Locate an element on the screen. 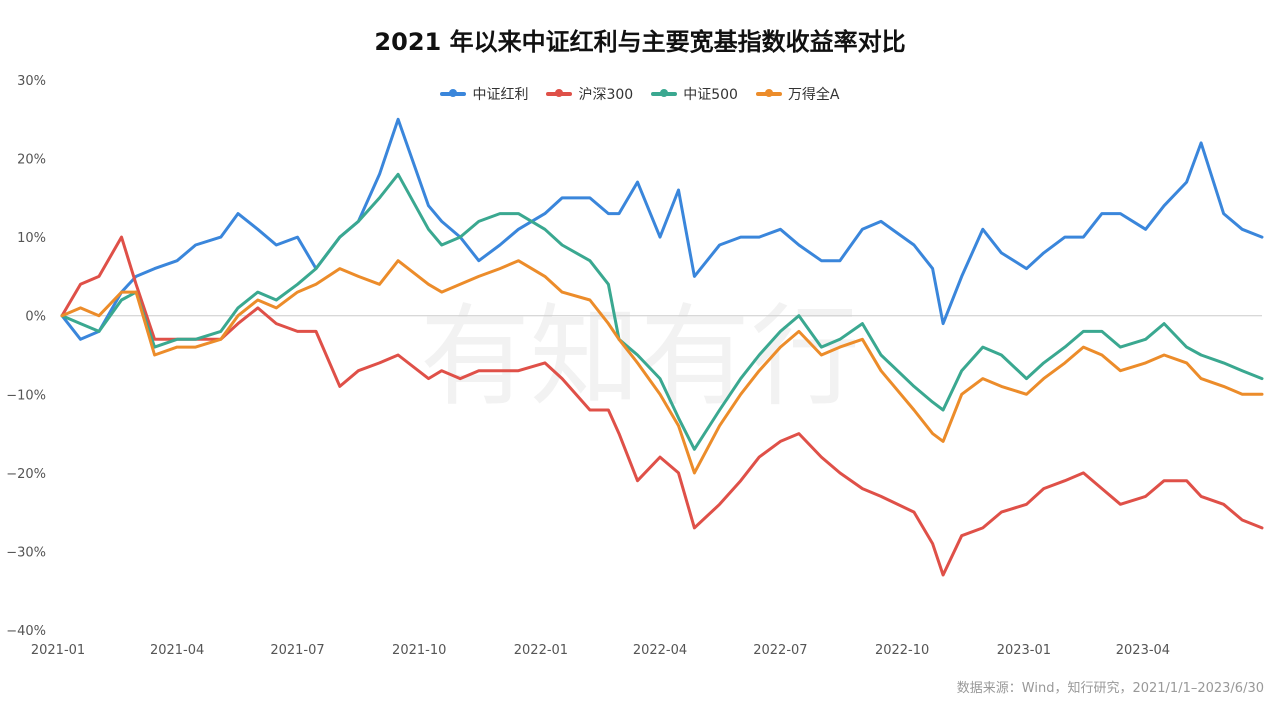 Image resolution: width=1280 pixels, height=708 pixels. legend-label: 万得全A is located at coordinates (813, 95).